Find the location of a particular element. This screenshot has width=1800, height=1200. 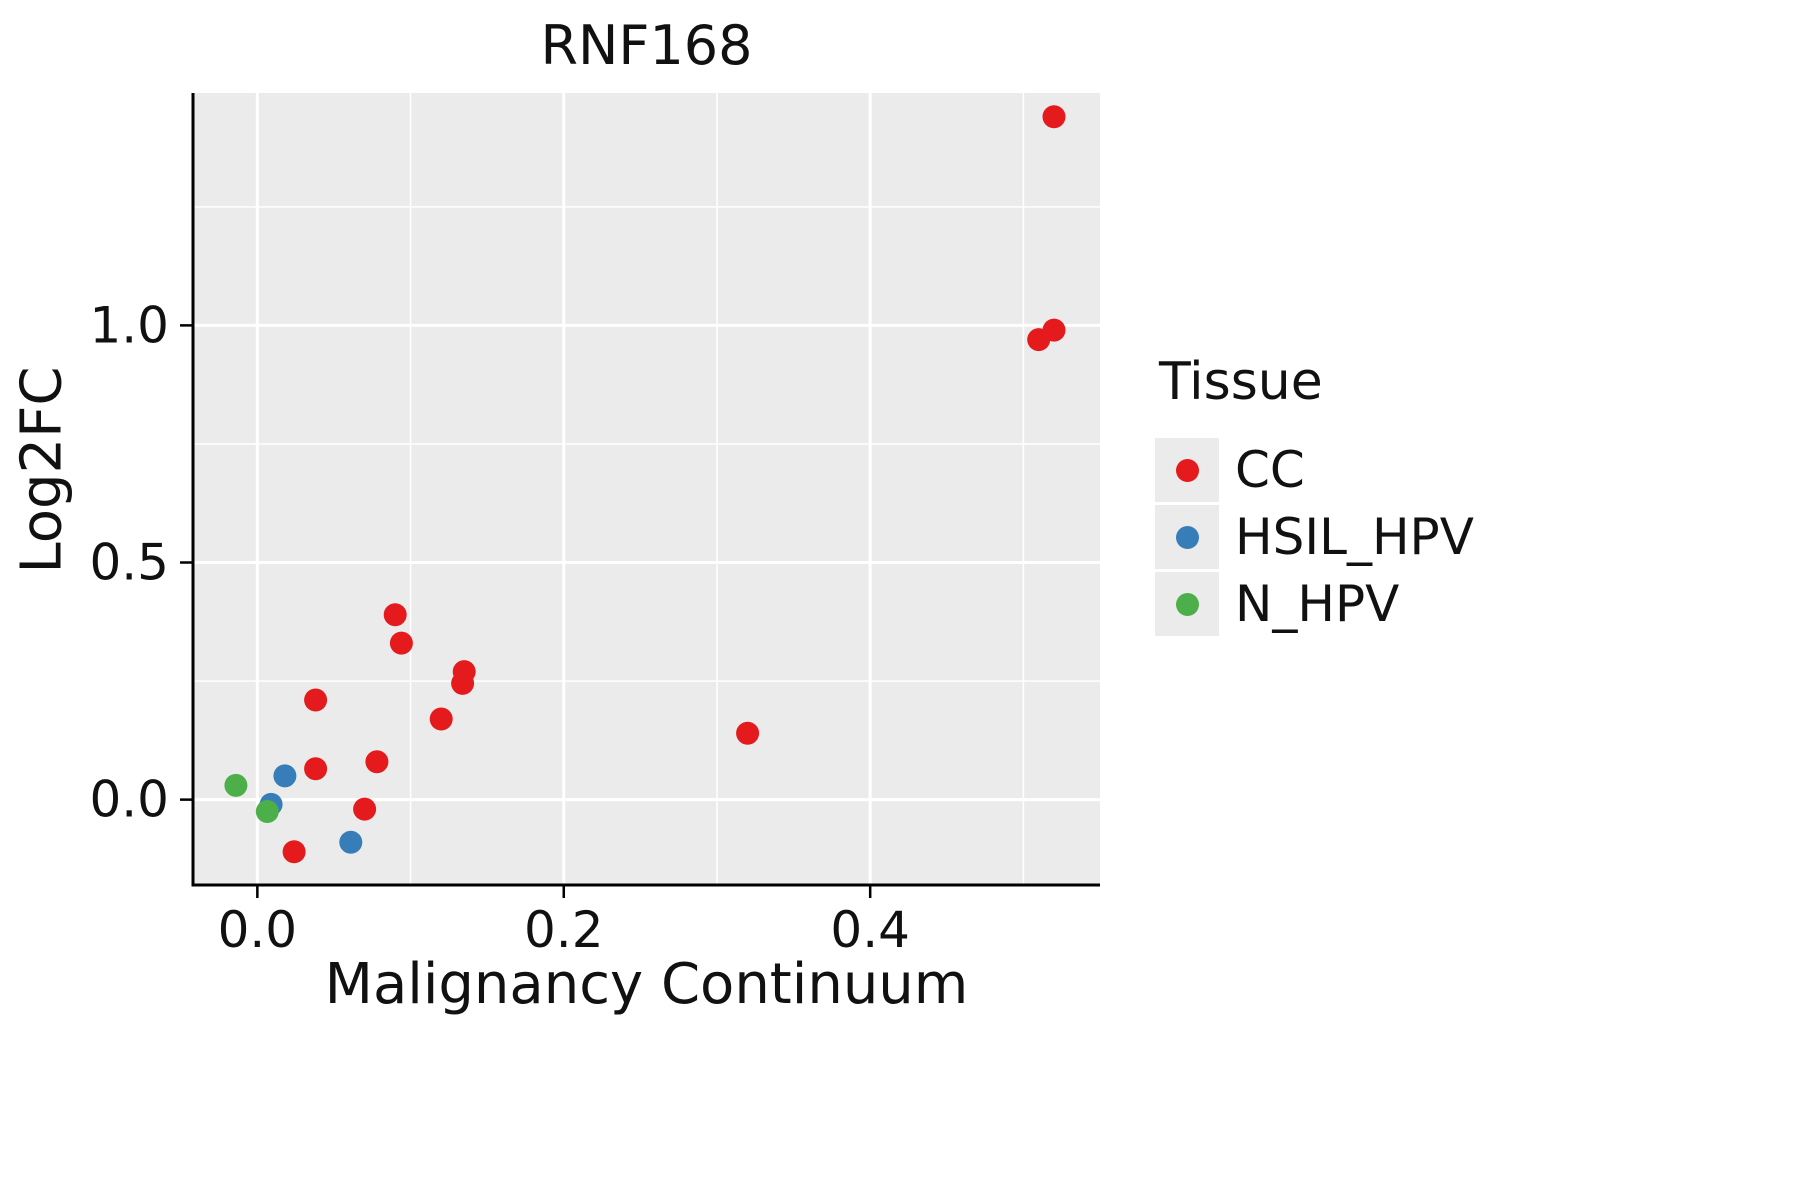

legend-item-N_HPV: N_HPV is located at coordinates (1314, 604).